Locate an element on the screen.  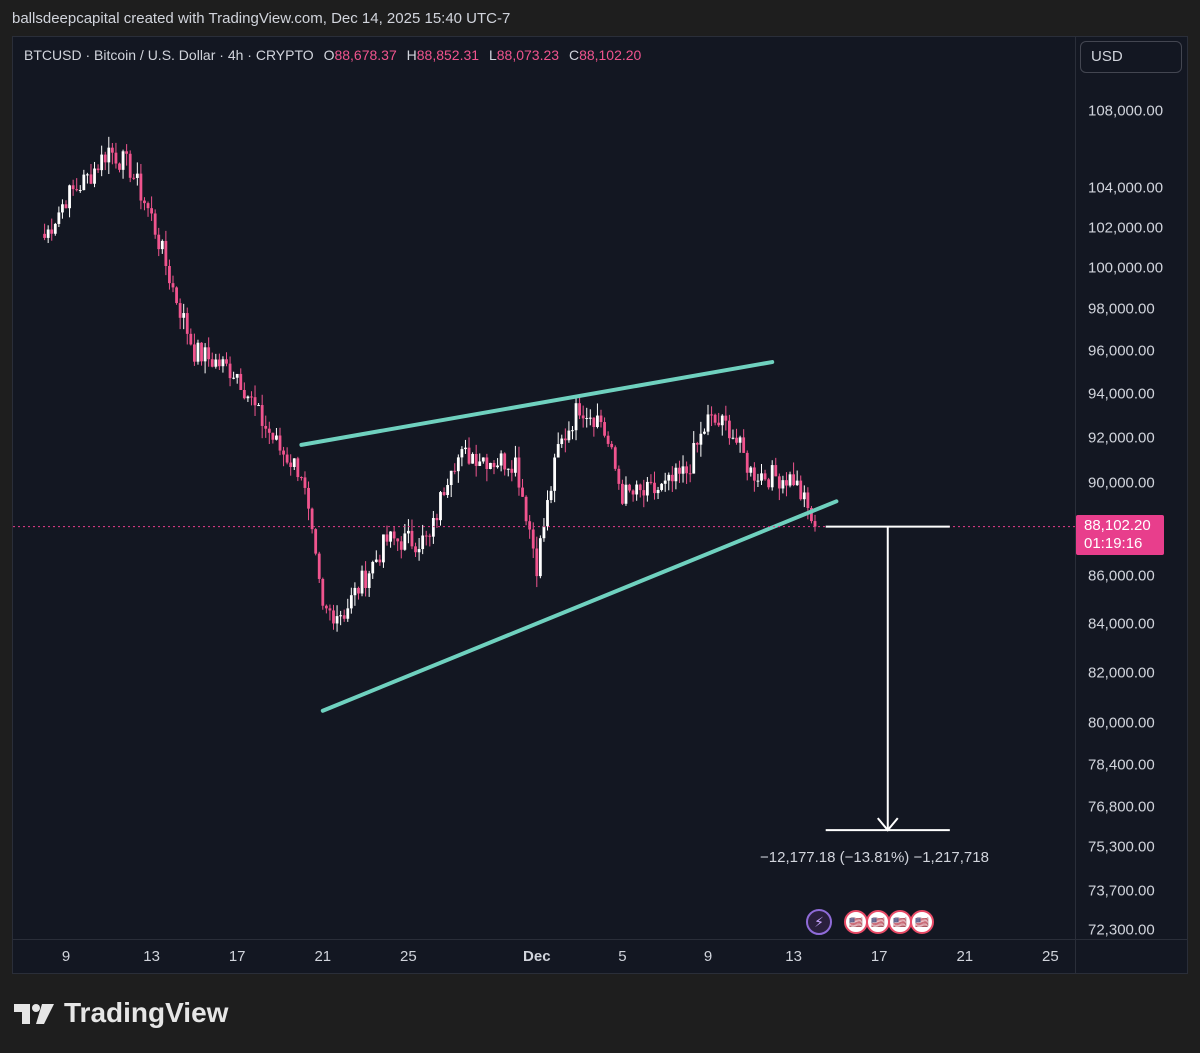
price-tick-label: 90,000.00 is located at coordinates (1121, 483).